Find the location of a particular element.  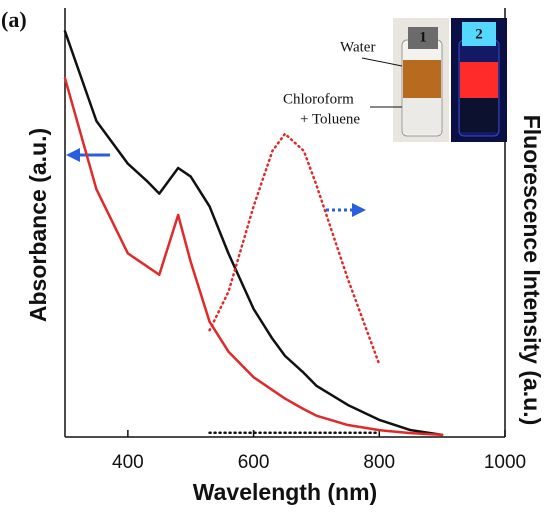

x-tick-label: 800 is located at coordinates (379, 462).